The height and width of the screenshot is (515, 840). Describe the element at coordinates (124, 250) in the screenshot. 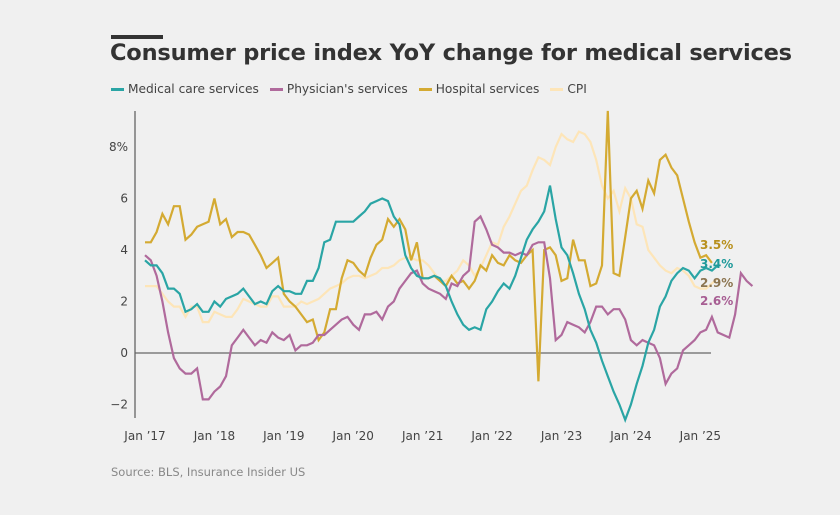

I see `y-tick-label: 4` at that location.